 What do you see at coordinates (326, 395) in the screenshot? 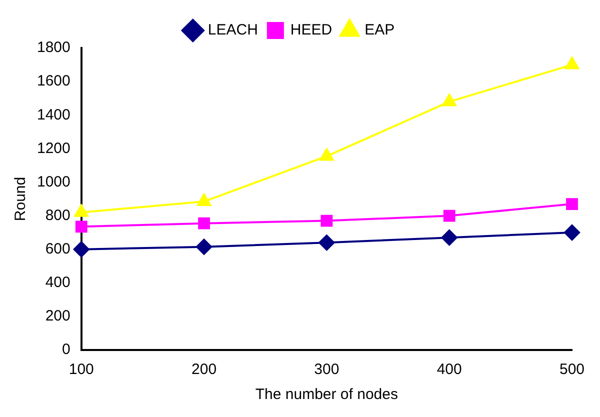
I see `x-axis-title: The number of nodes` at bounding box center [326, 395].